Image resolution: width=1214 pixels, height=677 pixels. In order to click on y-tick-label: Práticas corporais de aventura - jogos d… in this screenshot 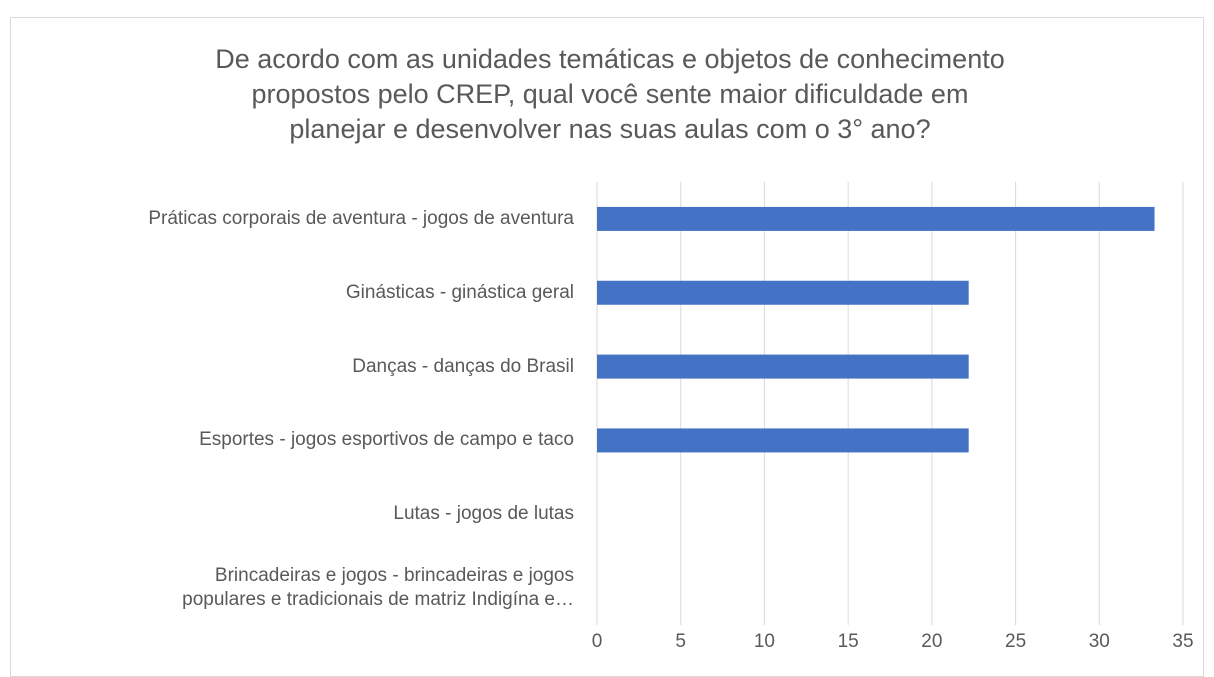, I will do `click(361, 218)`.